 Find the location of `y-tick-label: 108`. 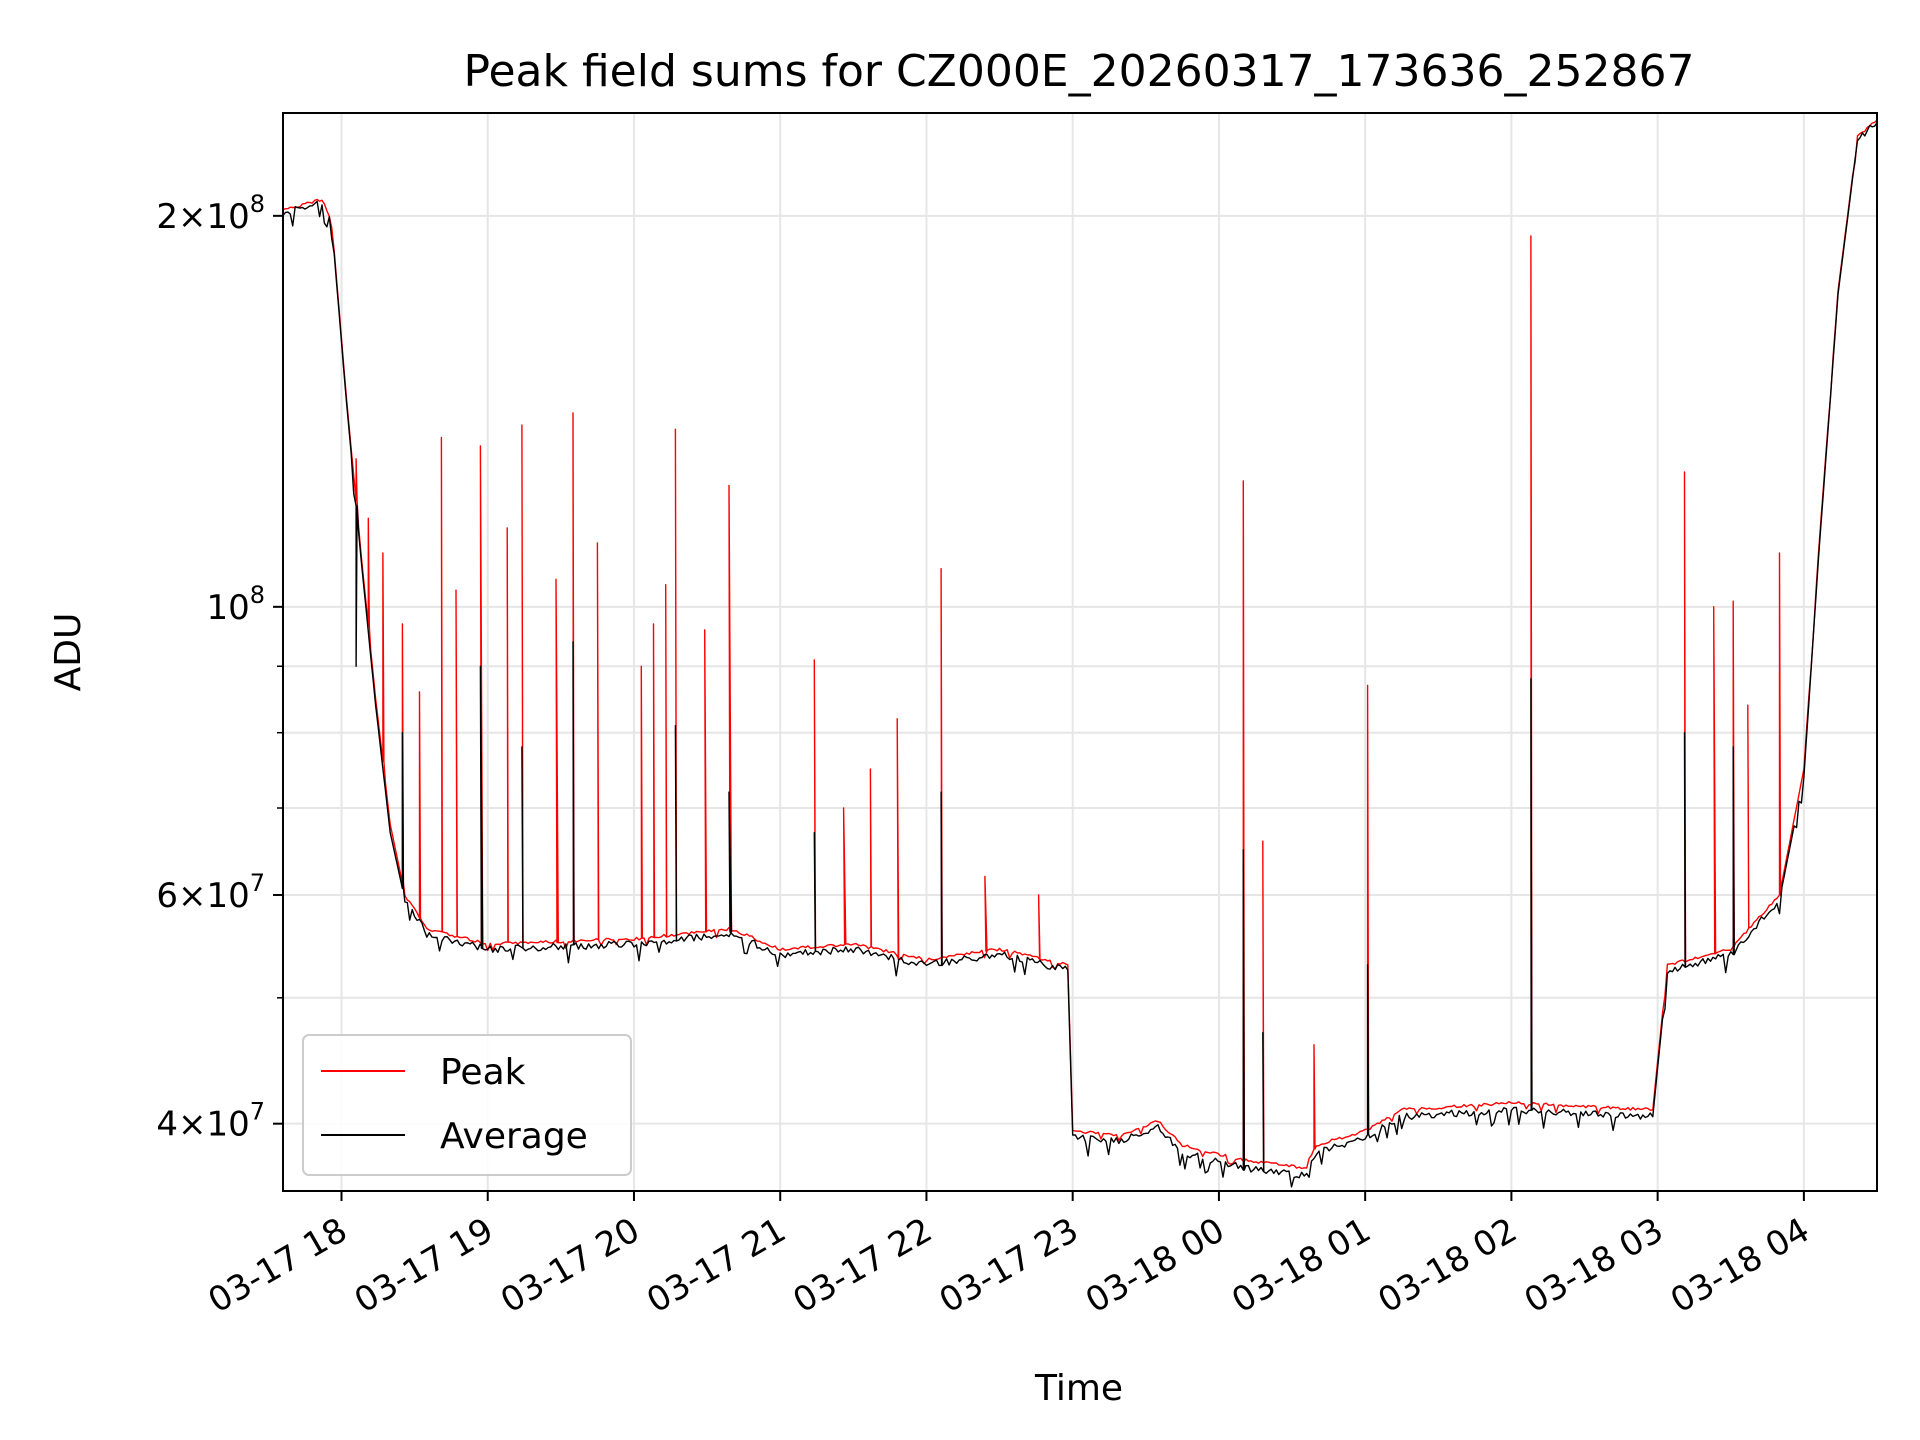

y-tick-label: 108 is located at coordinates (235, 604).